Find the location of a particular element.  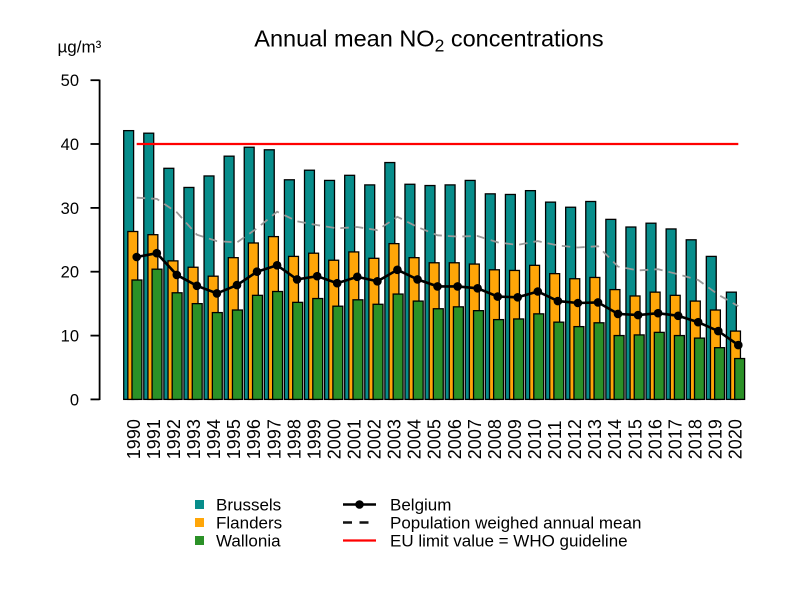

svg-text: 1991 is located at coordinates (154, 439).